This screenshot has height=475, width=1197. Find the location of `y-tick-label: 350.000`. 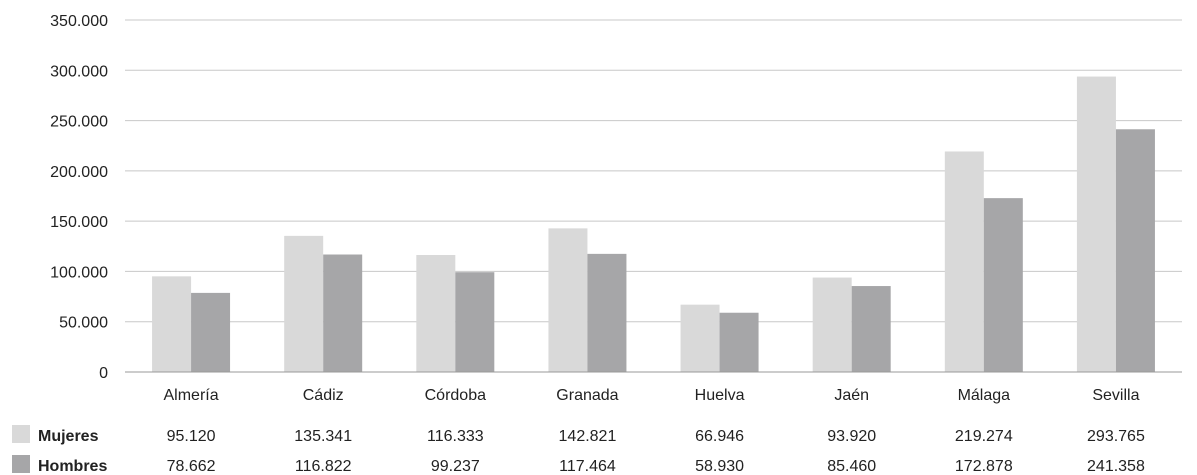

y-tick-label: 350.000 is located at coordinates (79, 21).